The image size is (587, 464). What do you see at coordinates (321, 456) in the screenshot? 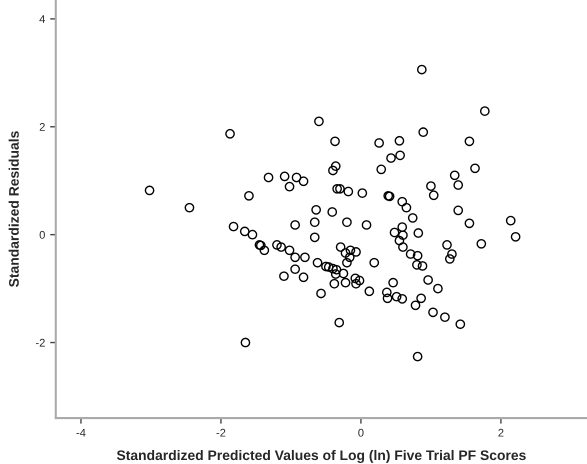
I see `x-axis-title: Standardized Predicted Values of Log (ln) Five Trial PF Scores` at bounding box center [321, 456].